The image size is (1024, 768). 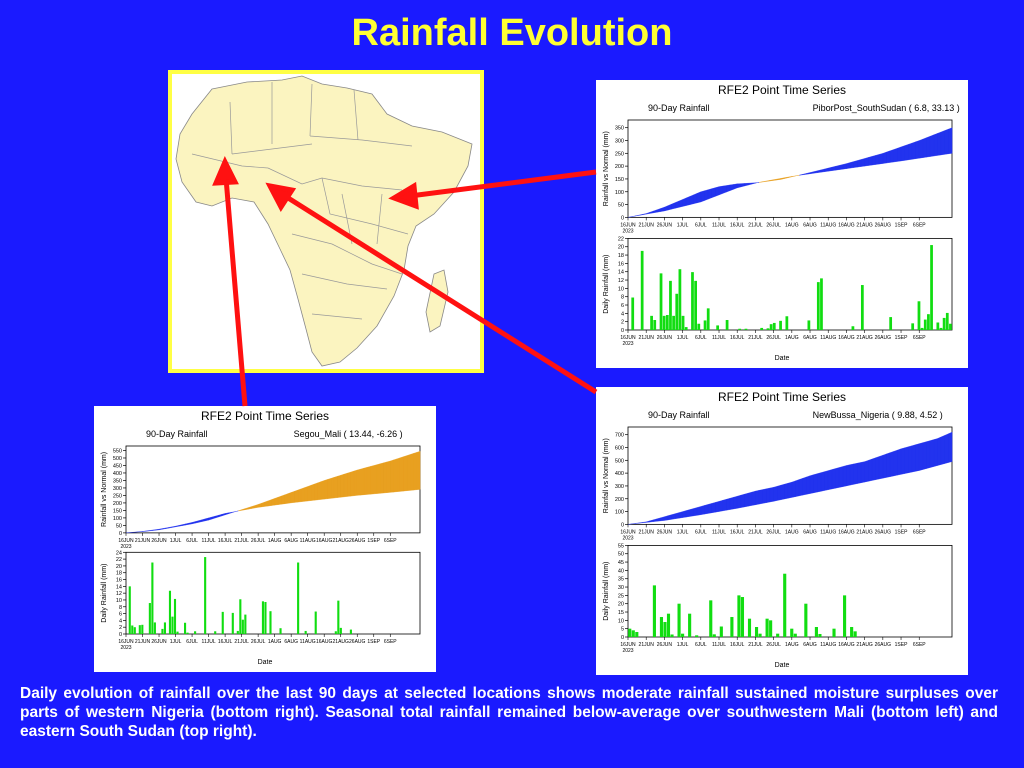 I want to click on bottom-ytick-label: 16, so click(x=621, y=264).